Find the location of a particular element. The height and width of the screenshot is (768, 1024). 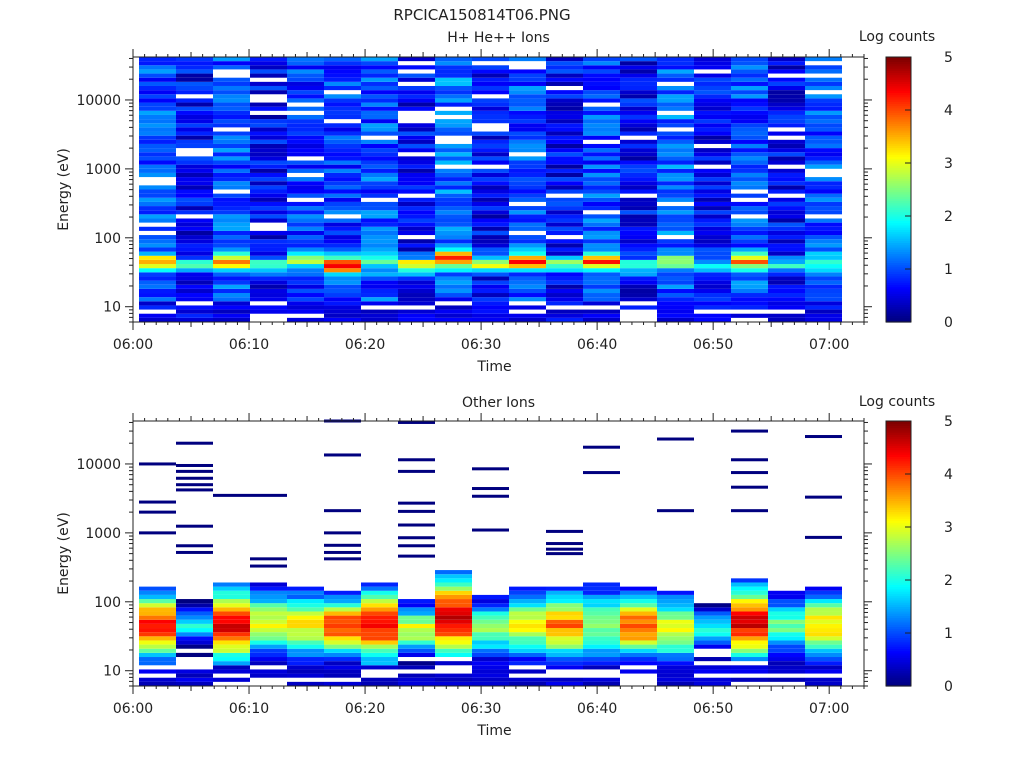

x-tick-label: 06:20 is located at coordinates (365, 709).